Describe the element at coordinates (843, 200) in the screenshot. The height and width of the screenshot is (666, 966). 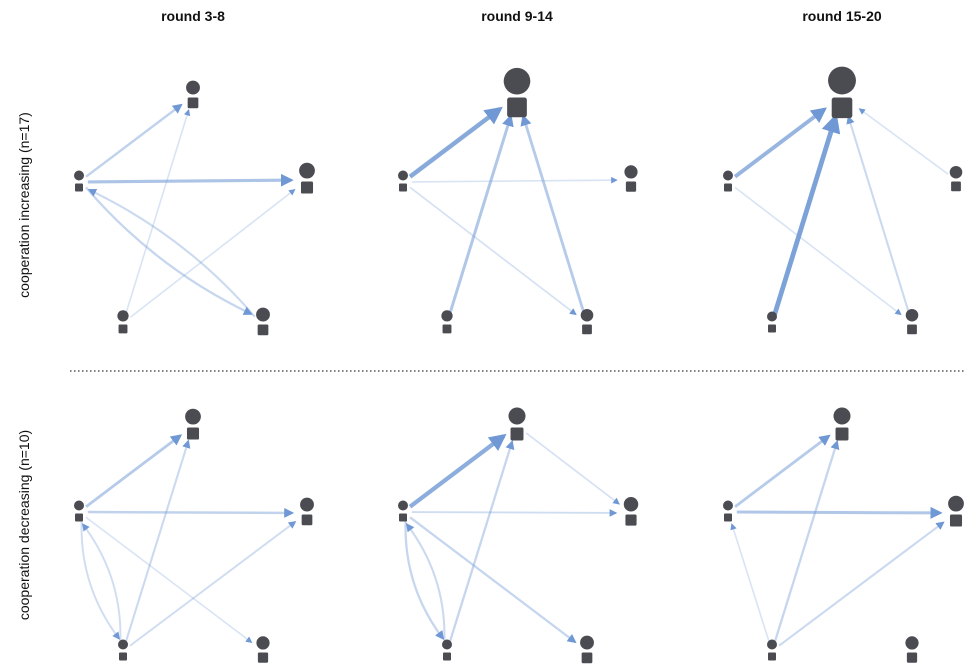
I see `panel-r0-c2` at that location.